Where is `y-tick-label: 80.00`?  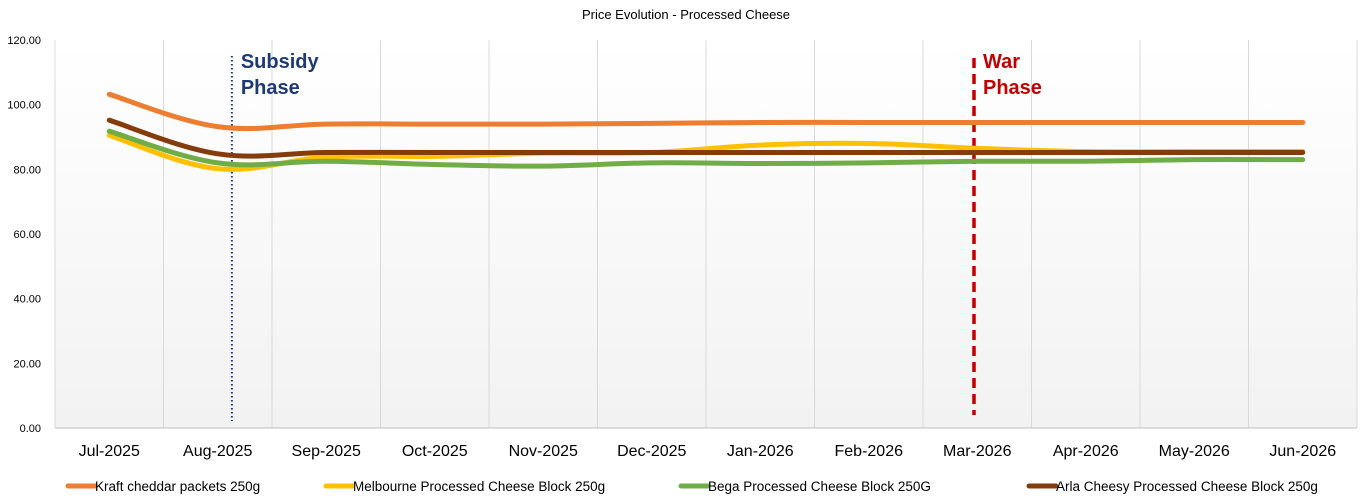 y-tick-label: 80.00 is located at coordinates (27, 170).